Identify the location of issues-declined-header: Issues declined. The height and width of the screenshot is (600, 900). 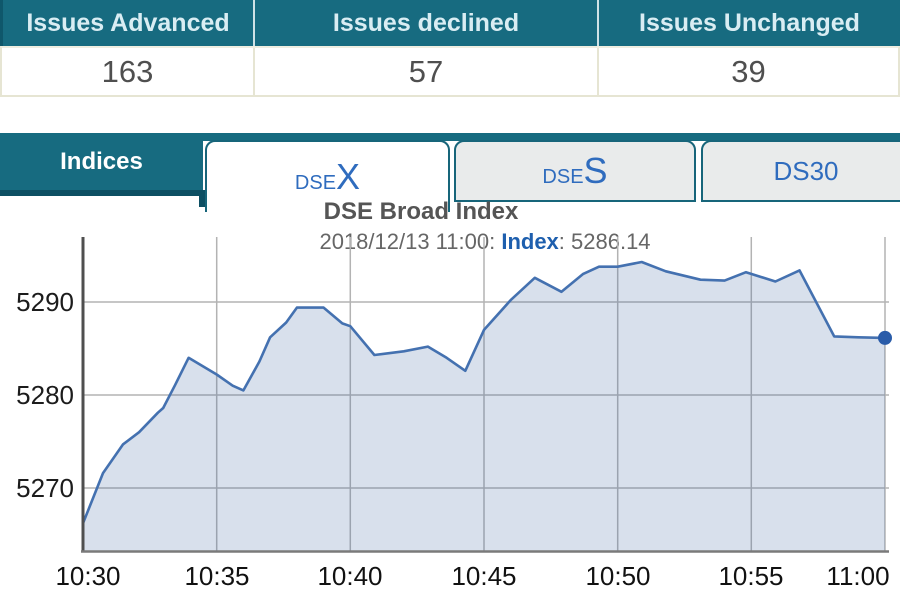
(425, 23).